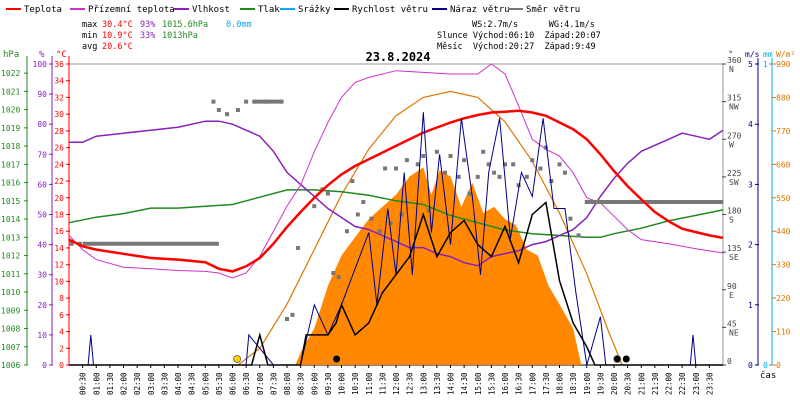 The height and width of the screenshot is (400, 800). What do you see at coordinates (709, 383) in the screenshot?
I see `x-tick-label: 23:30` at bounding box center [709, 383].